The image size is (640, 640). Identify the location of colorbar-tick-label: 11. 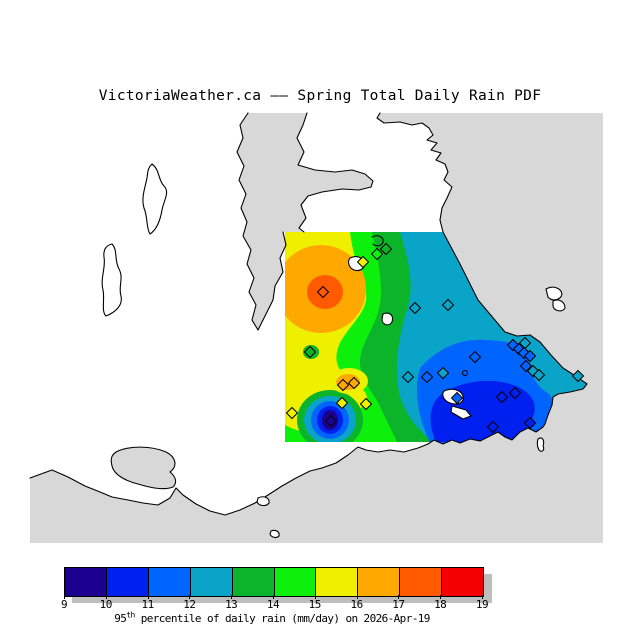
(147, 604).